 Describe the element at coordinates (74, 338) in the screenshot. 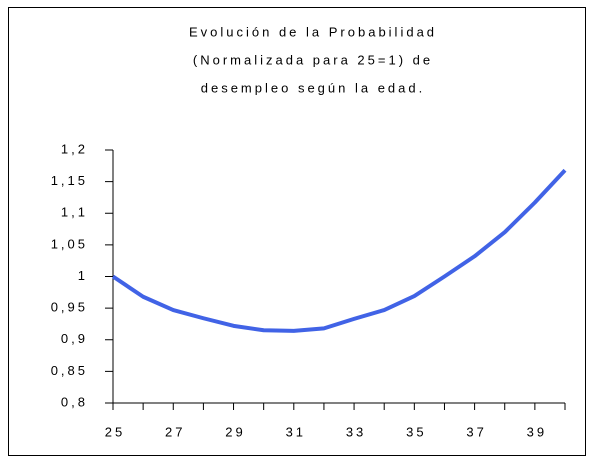

I see `y-tick-label: 0,9` at that location.